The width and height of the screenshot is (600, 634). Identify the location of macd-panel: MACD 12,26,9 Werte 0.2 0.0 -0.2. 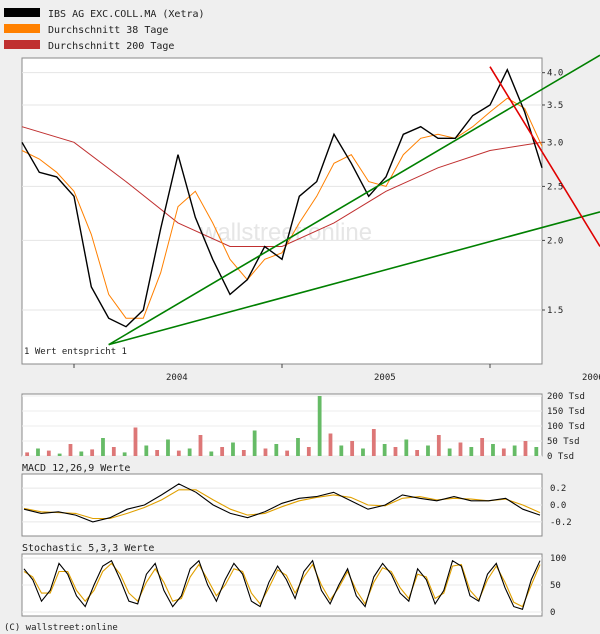
(296, 500).